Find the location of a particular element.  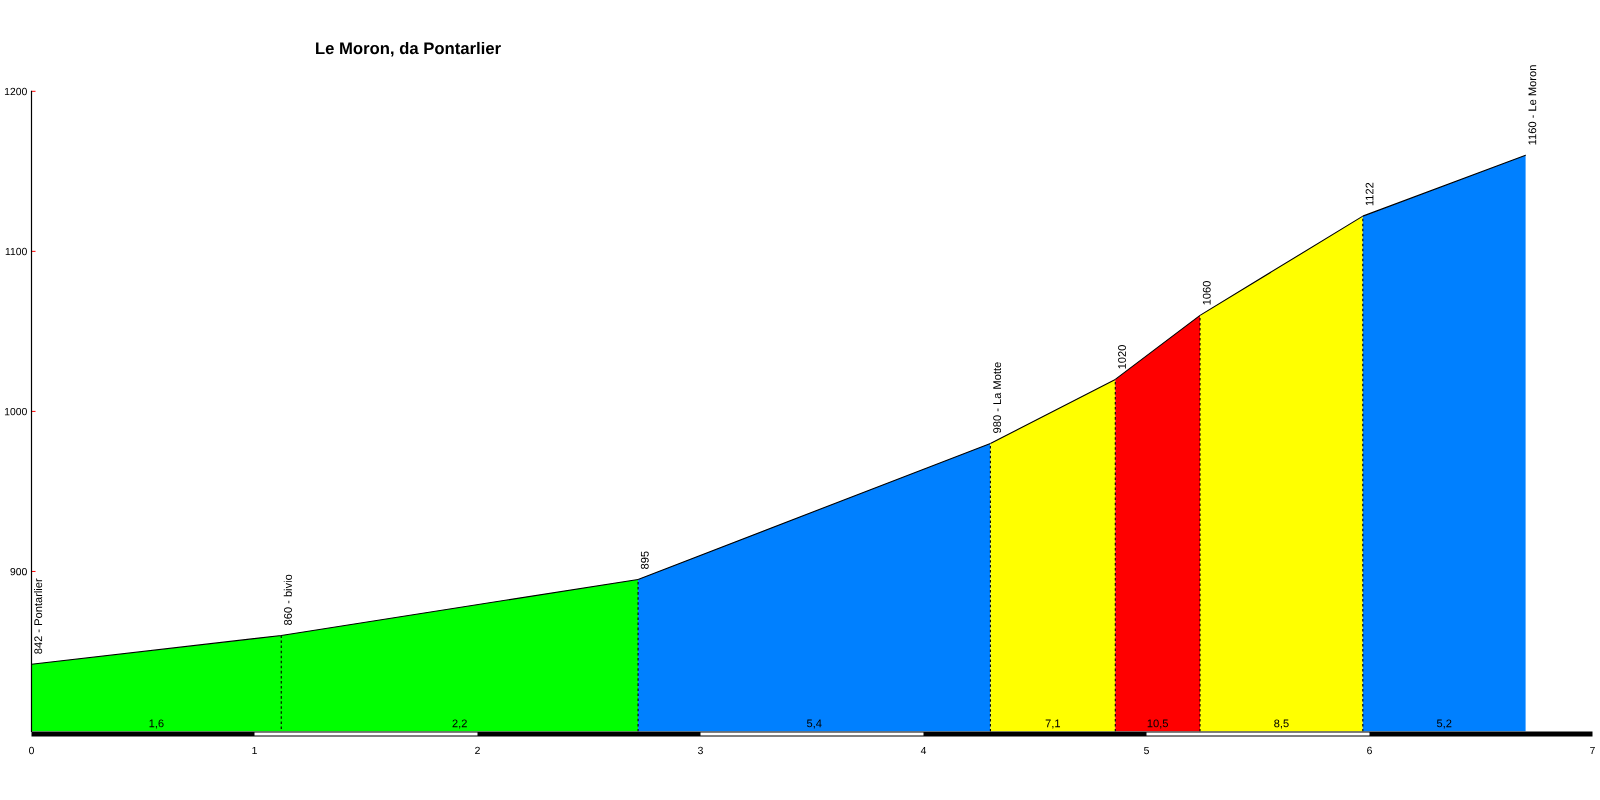

x-tick-label: 7 is located at coordinates (1592, 750).